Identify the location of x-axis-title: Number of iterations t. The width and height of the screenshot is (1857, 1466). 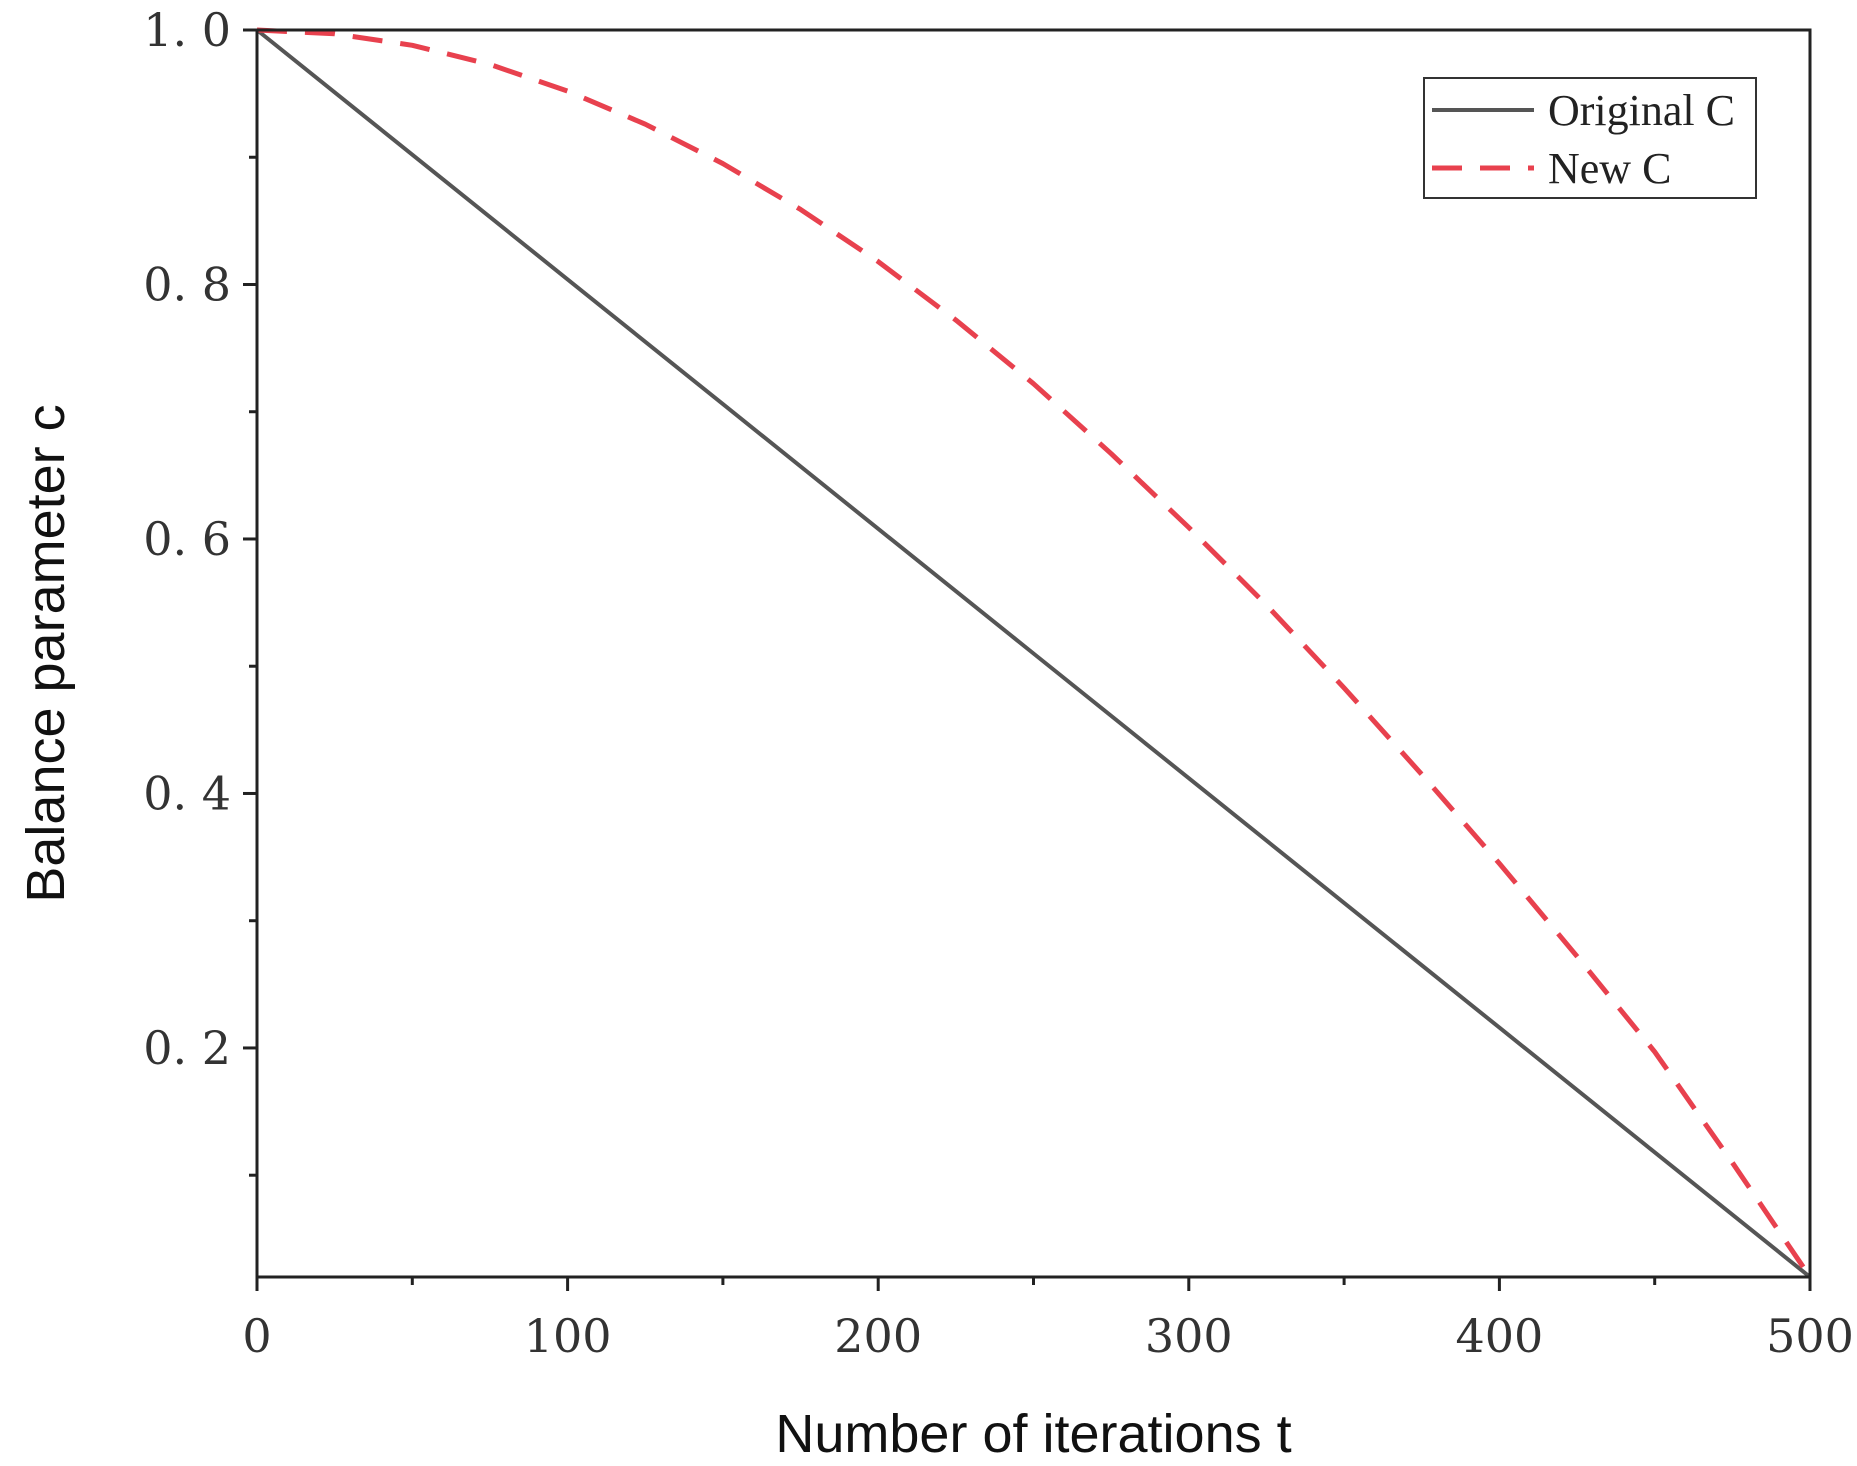
(1033, 1434).